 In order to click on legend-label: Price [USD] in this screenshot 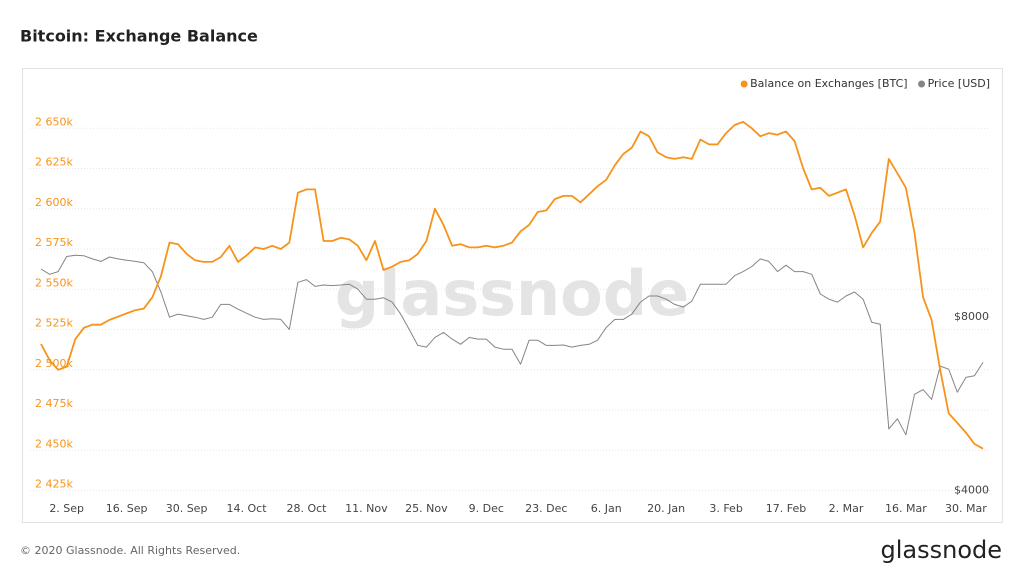, I will do `click(959, 83)`.